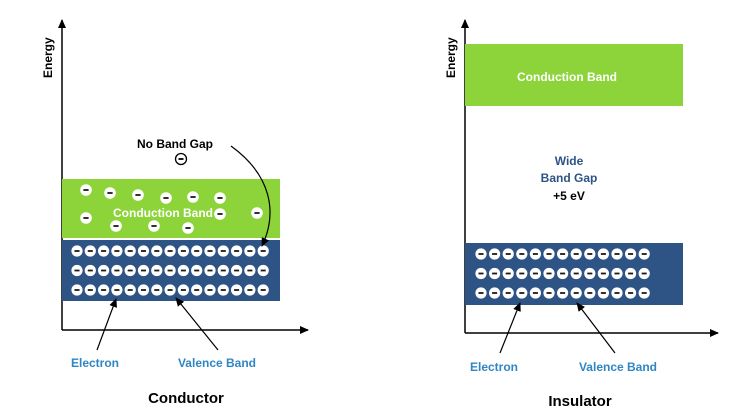 The image size is (750, 419). Describe the element at coordinates (562, 273) in the screenshot. I see `insulator-valence-electrons` at that location.